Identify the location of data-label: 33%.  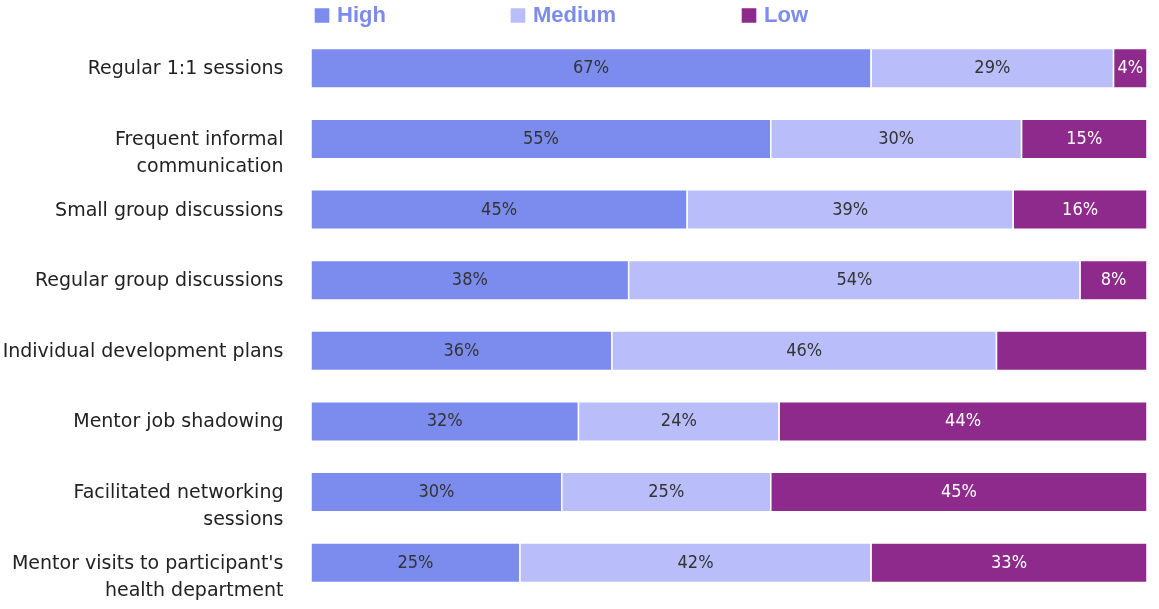
(1009, 561).